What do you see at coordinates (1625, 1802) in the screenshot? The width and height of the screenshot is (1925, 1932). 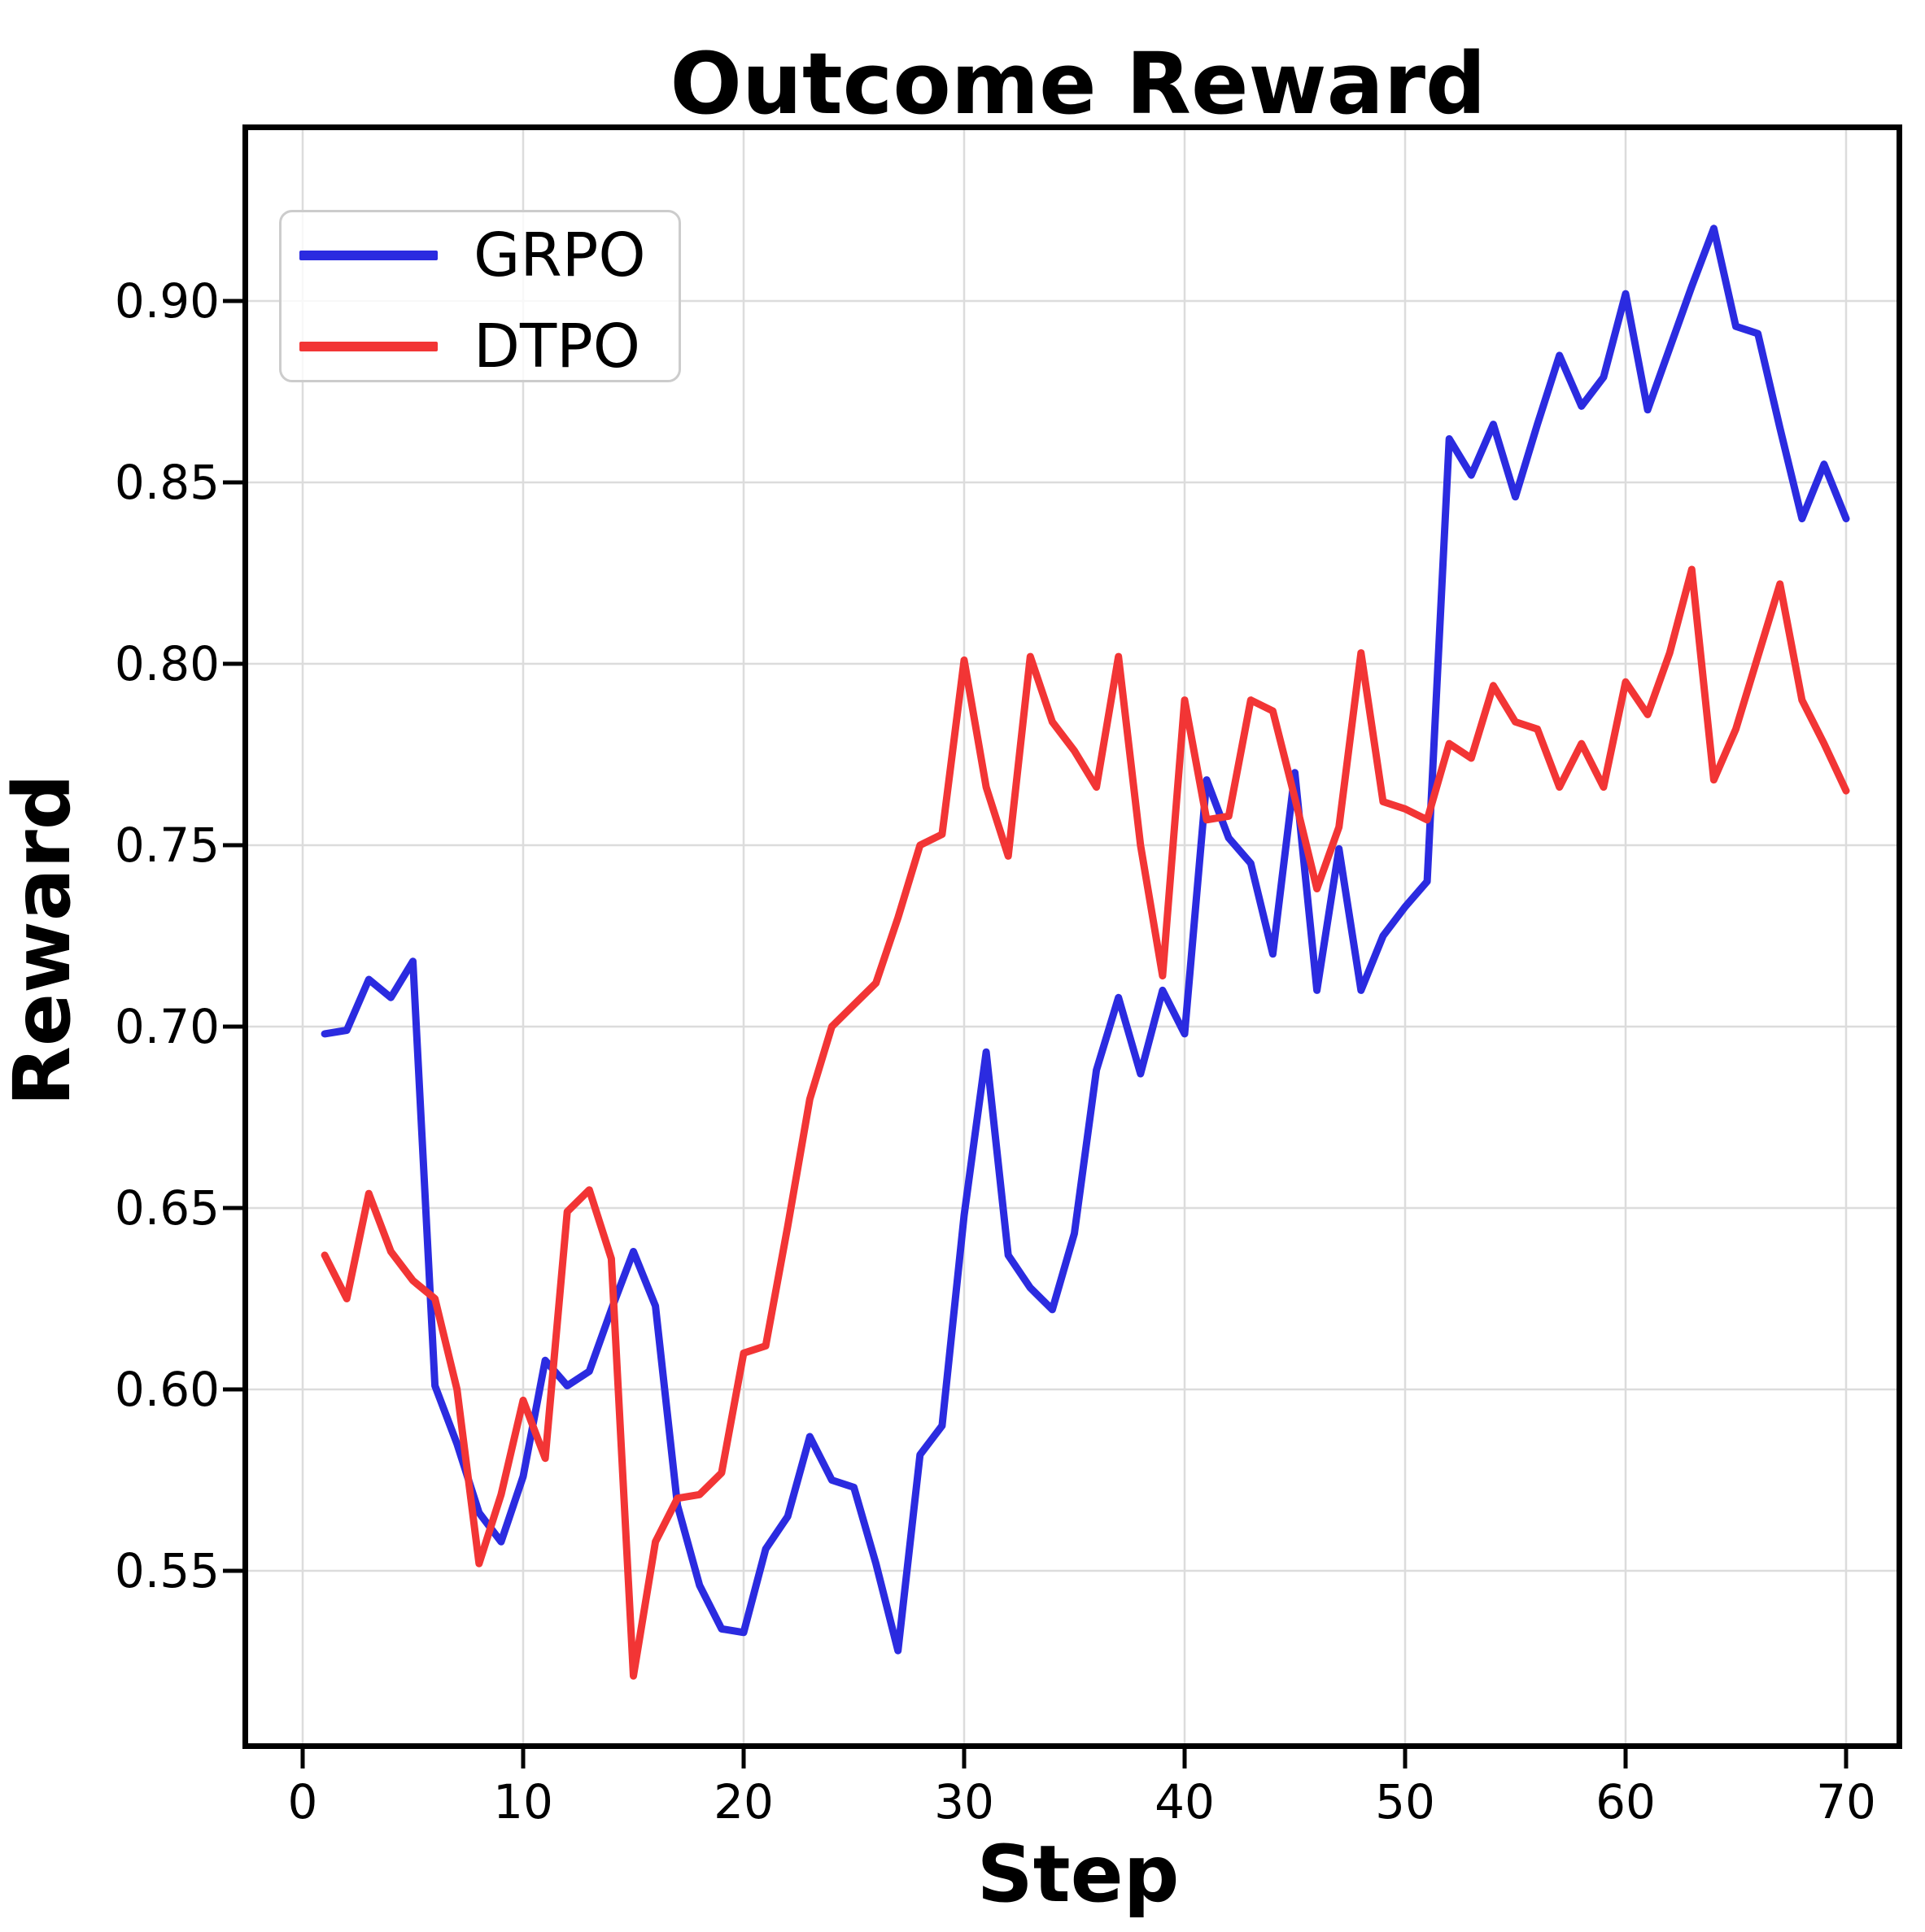 I see `xtick-label-60: 60` at bounding box center [1625, 1802].